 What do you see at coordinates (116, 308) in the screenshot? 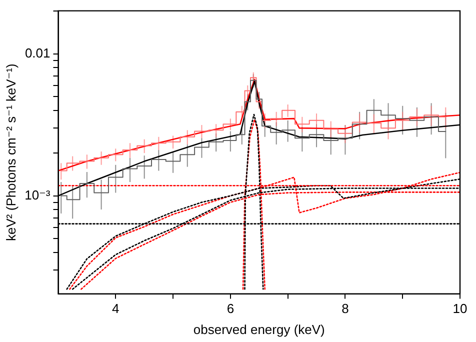
I see `x-tick-label: 4` at bounding box center [116, 308].